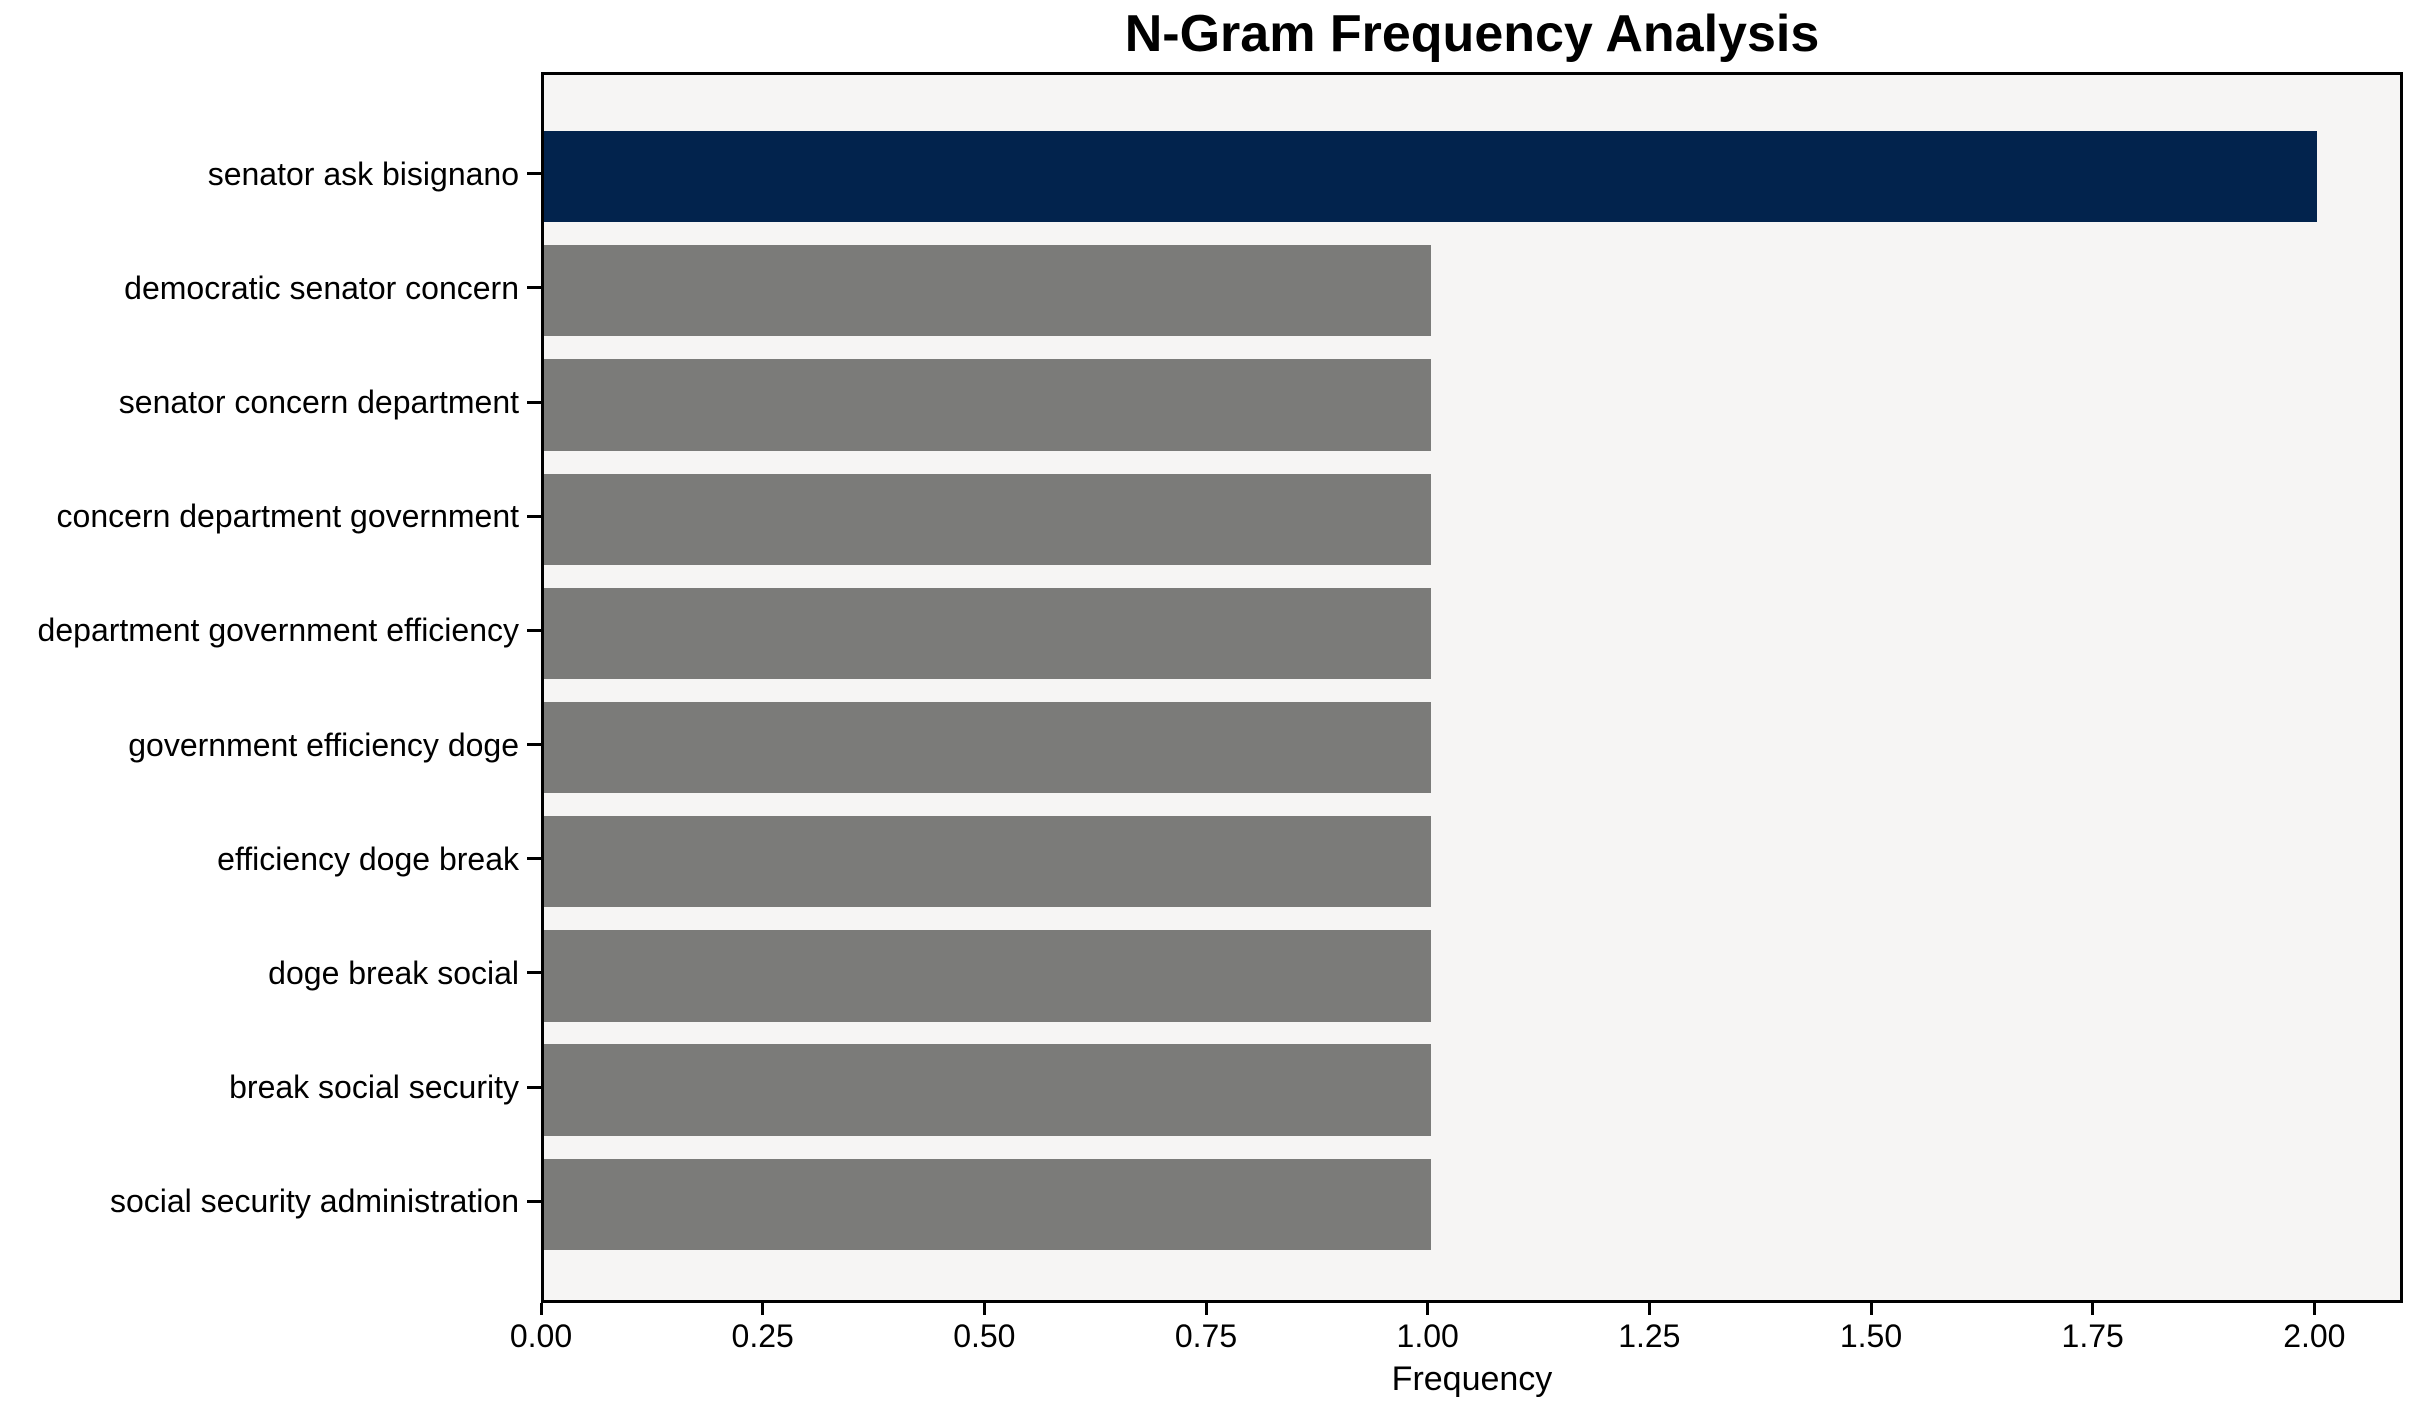  I want to click on y-tick-label: government efficiency doge, so click(323, 744).